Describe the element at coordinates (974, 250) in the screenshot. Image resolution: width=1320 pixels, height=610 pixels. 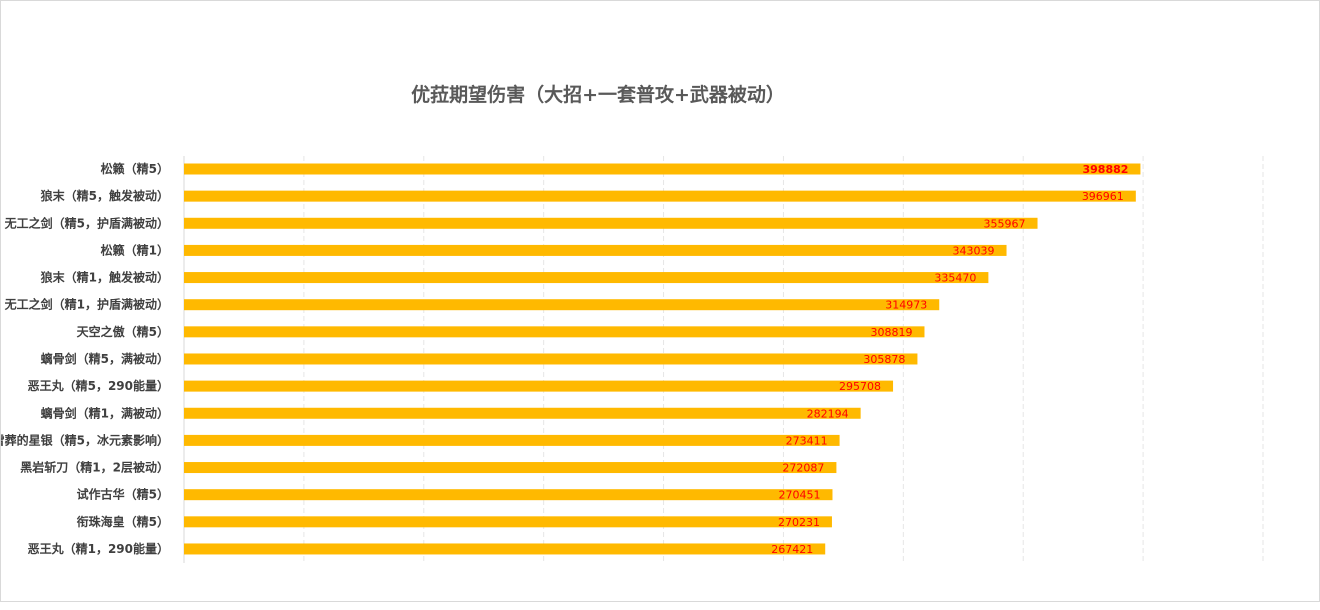
I see `data-label: 343039` at that location.